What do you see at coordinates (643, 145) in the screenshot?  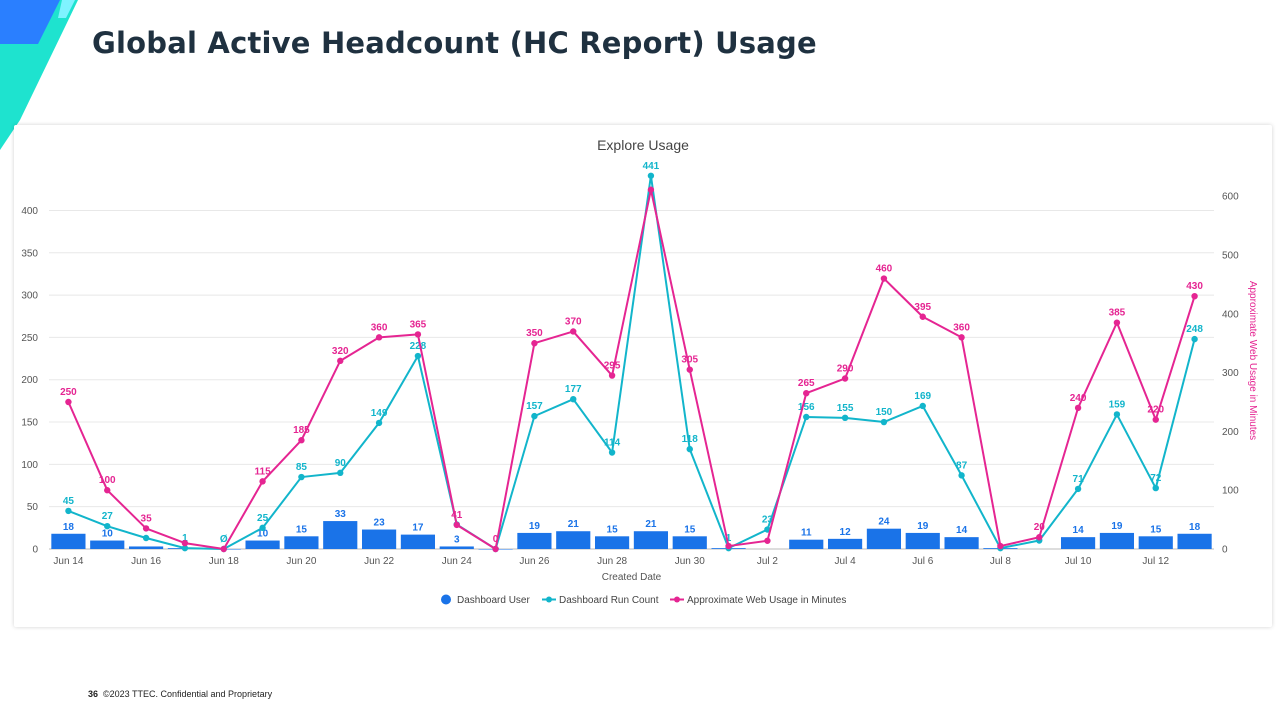 I see `chart-title: Explore Usage` at bounding box center [643, 145].